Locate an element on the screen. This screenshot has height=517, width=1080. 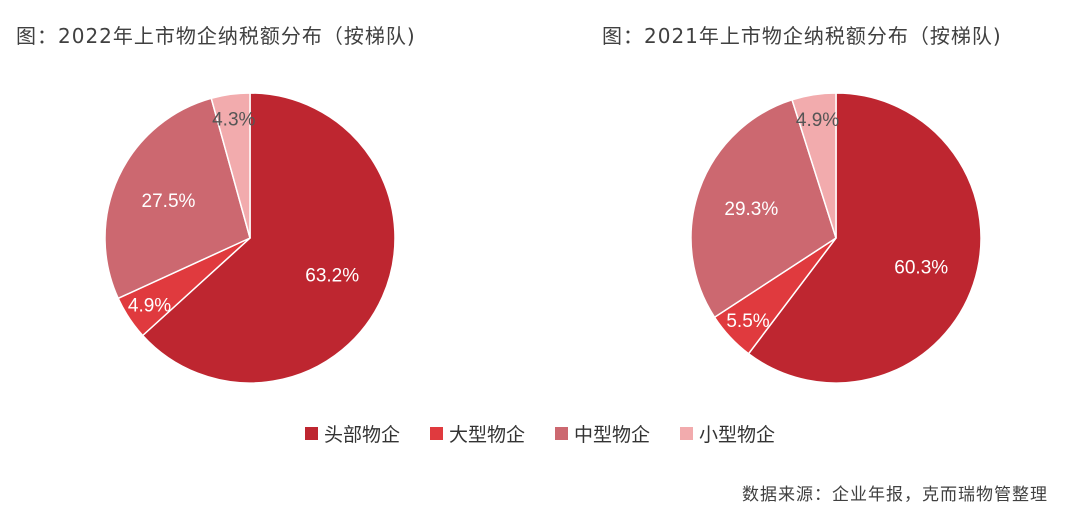
chart-title-2022: 图：2022年上市物企纳税额分布（按梯队) is located at coordinates (216, 36).